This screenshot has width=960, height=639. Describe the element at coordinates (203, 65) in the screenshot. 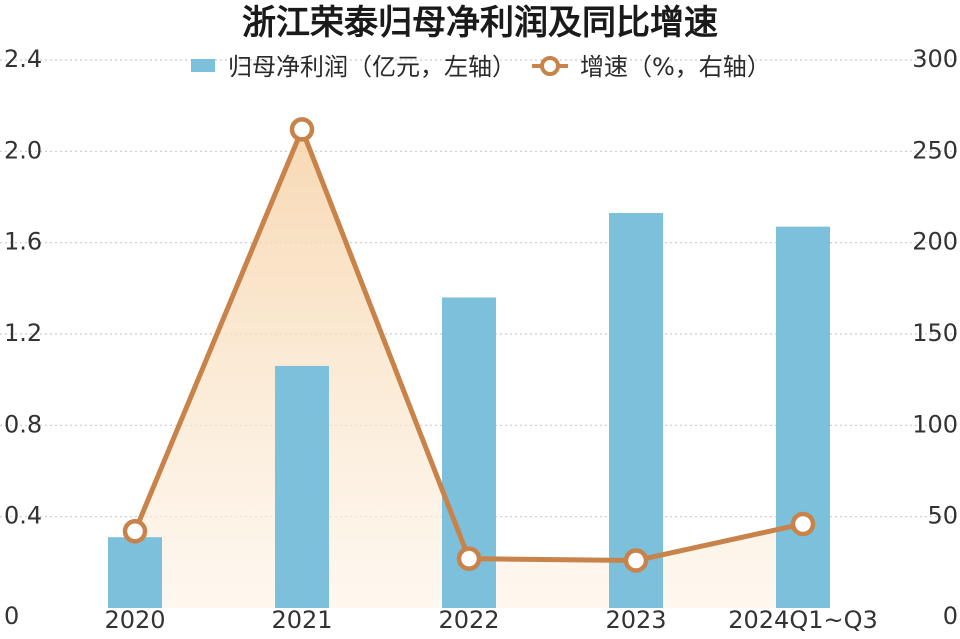

I see `legend-bar-swatch` at that location.